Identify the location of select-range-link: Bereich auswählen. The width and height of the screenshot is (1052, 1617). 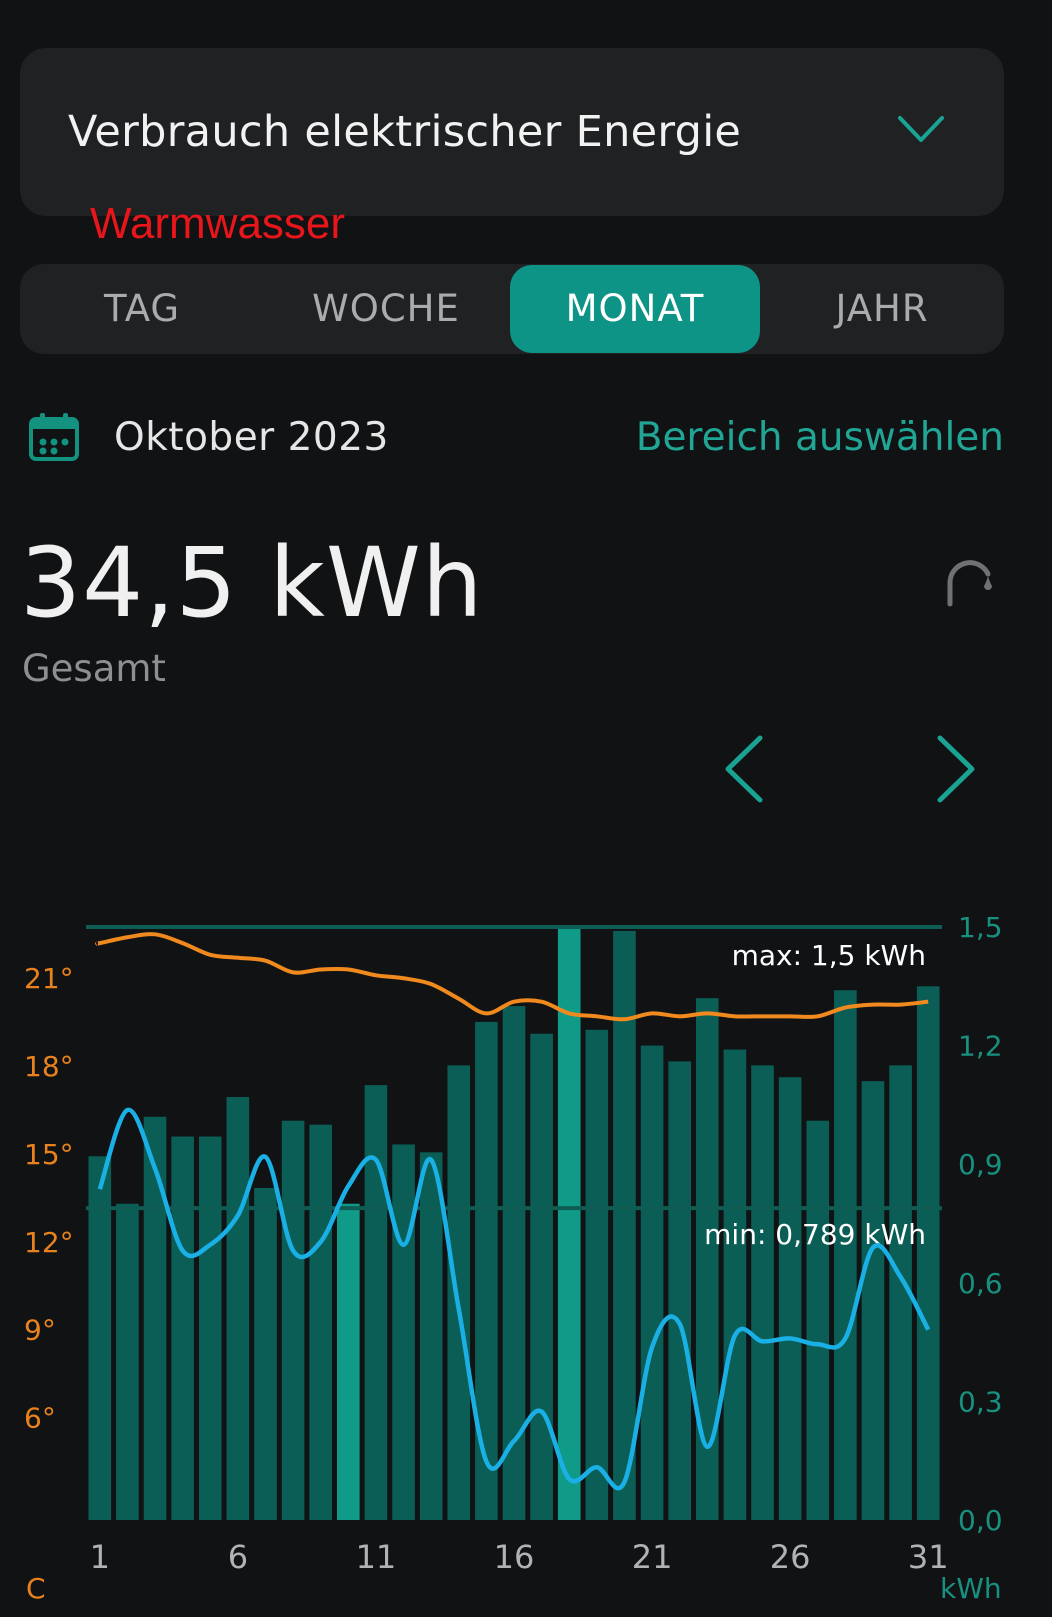
(819, 437).